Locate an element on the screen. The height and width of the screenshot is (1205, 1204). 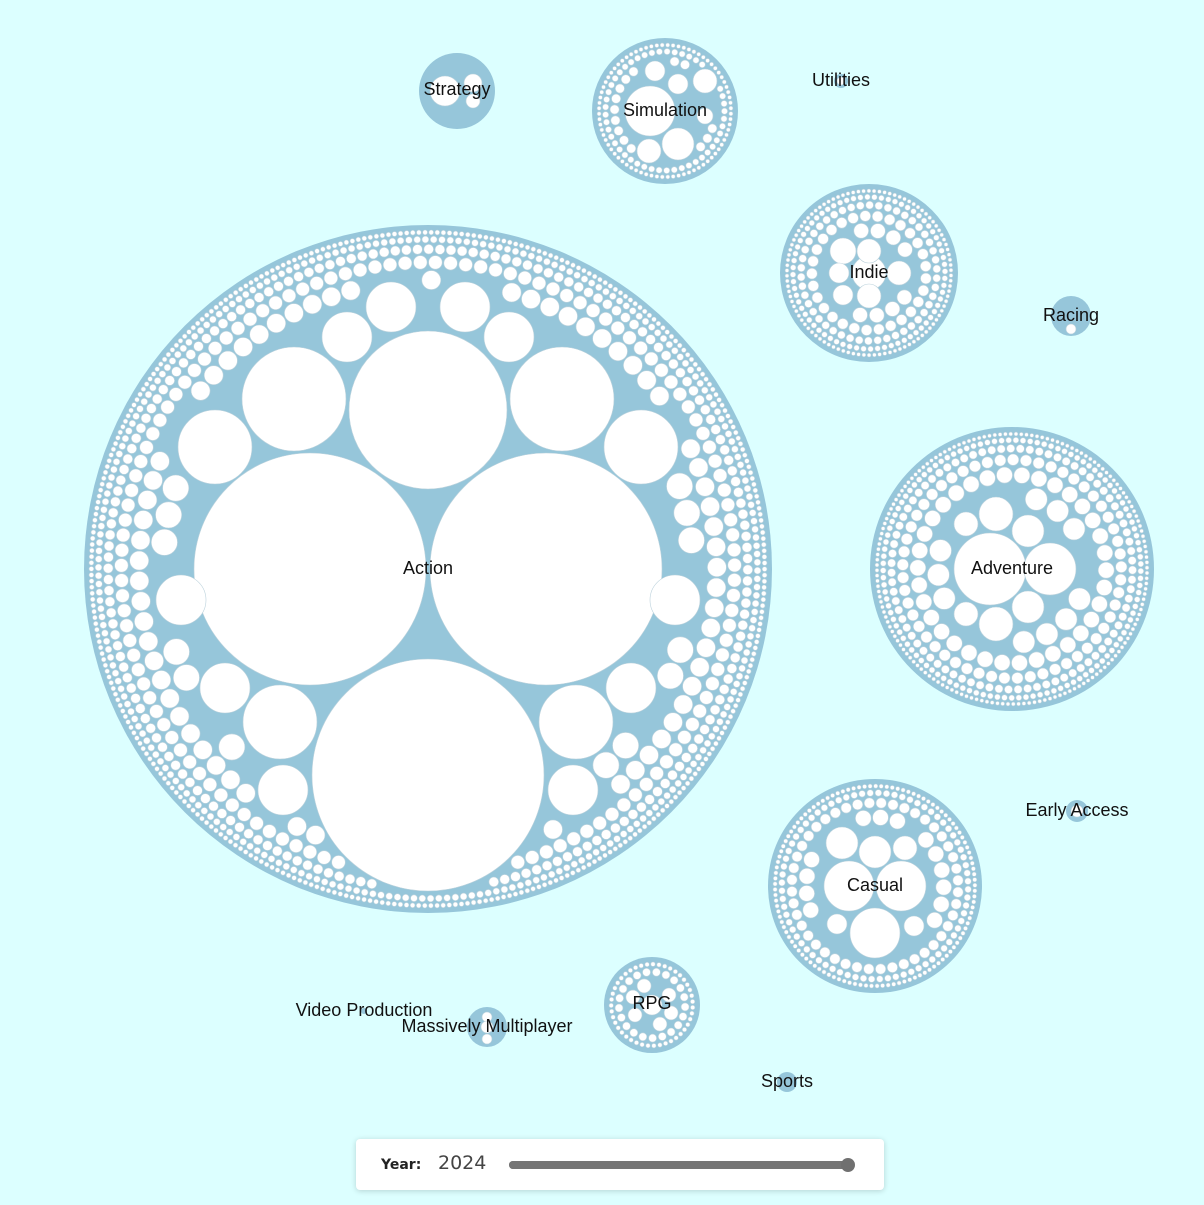
cluster-bubble-sports is located at coordinates (787, 1082).